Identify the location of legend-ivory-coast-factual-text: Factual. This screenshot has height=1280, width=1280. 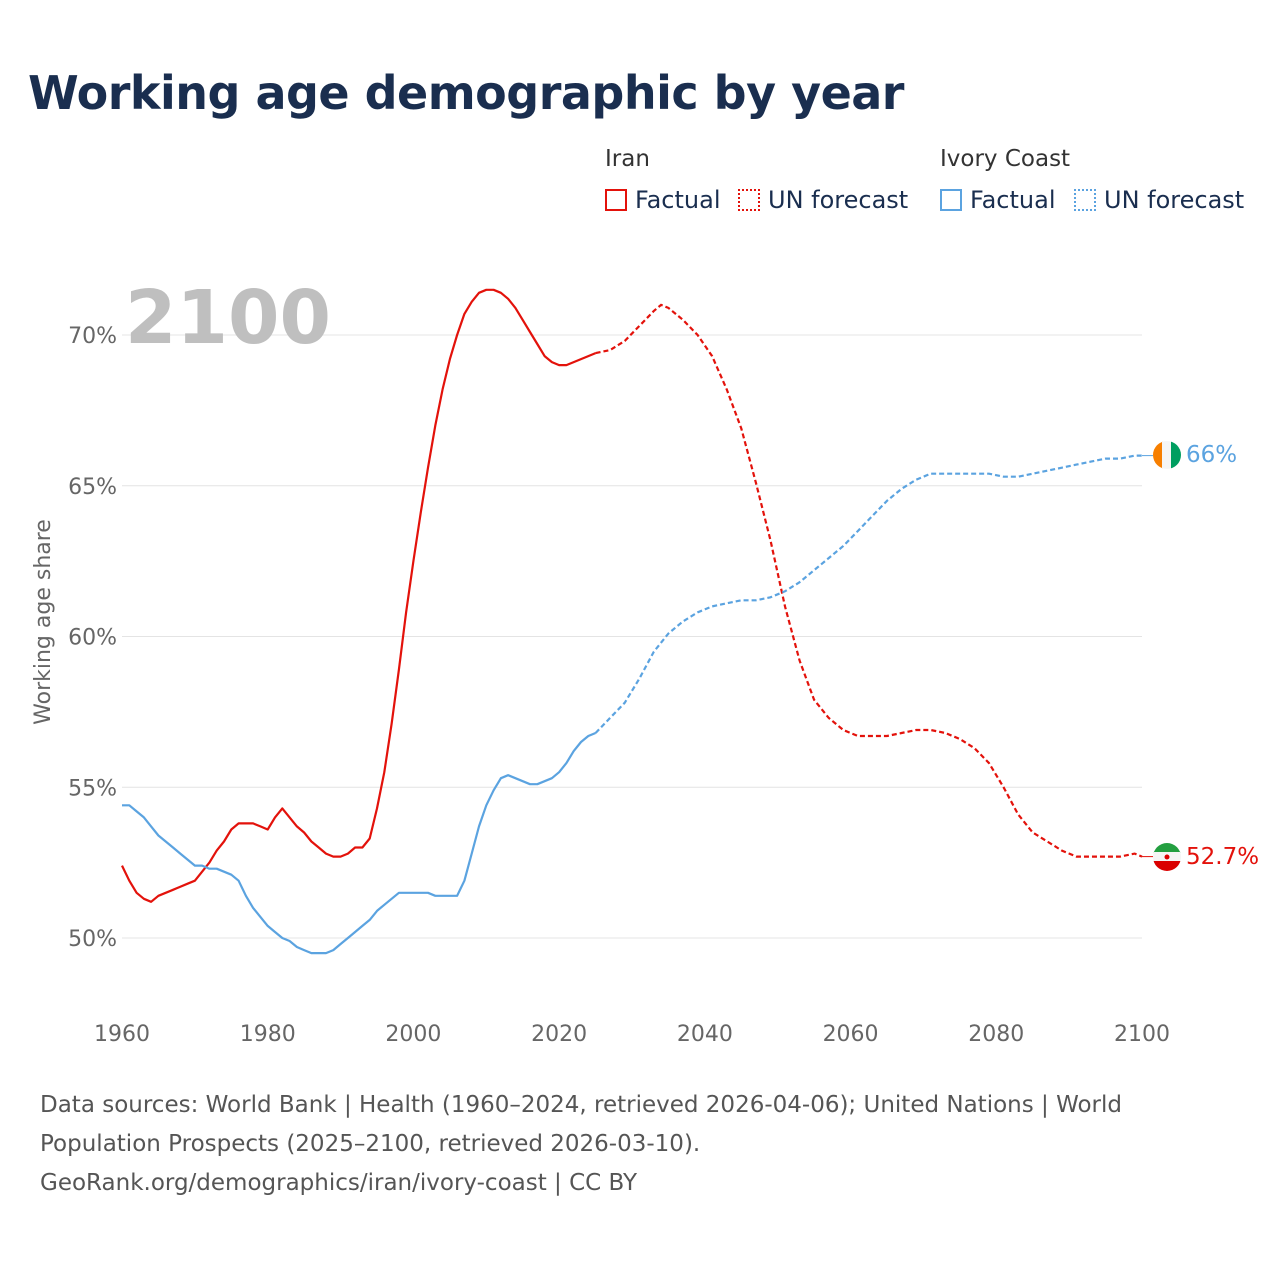
(1013, 200).